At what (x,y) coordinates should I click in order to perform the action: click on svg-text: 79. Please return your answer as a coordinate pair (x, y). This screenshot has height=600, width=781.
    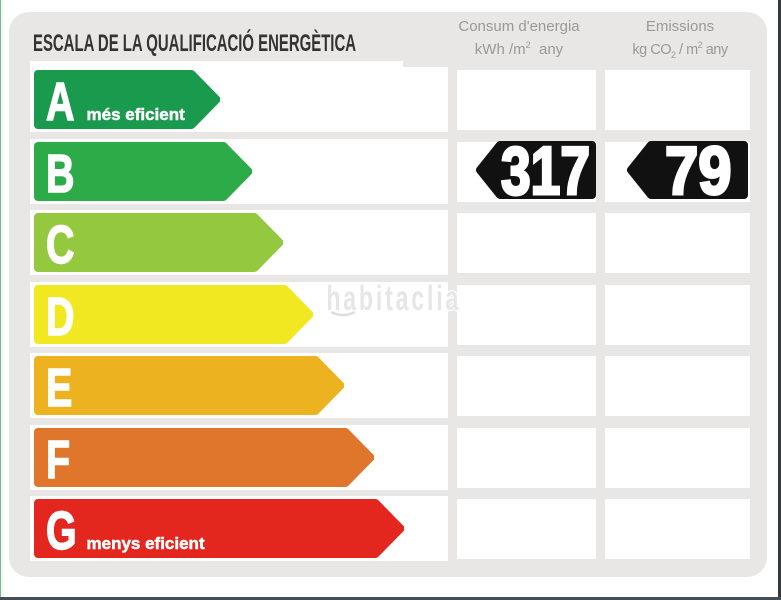
    Looking at the image, I should click on (698, 170).